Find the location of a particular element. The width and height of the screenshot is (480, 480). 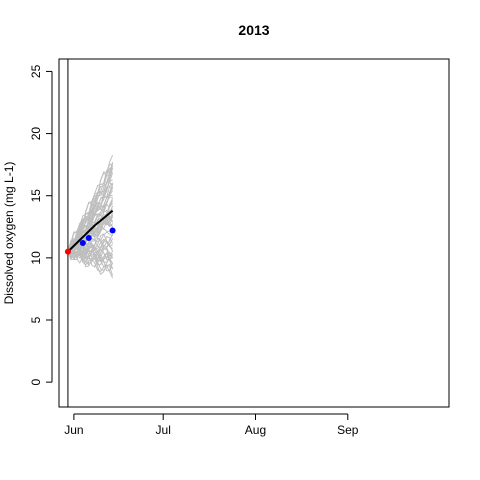

y-tick-label: 5 is located at coordinates (36, 319).